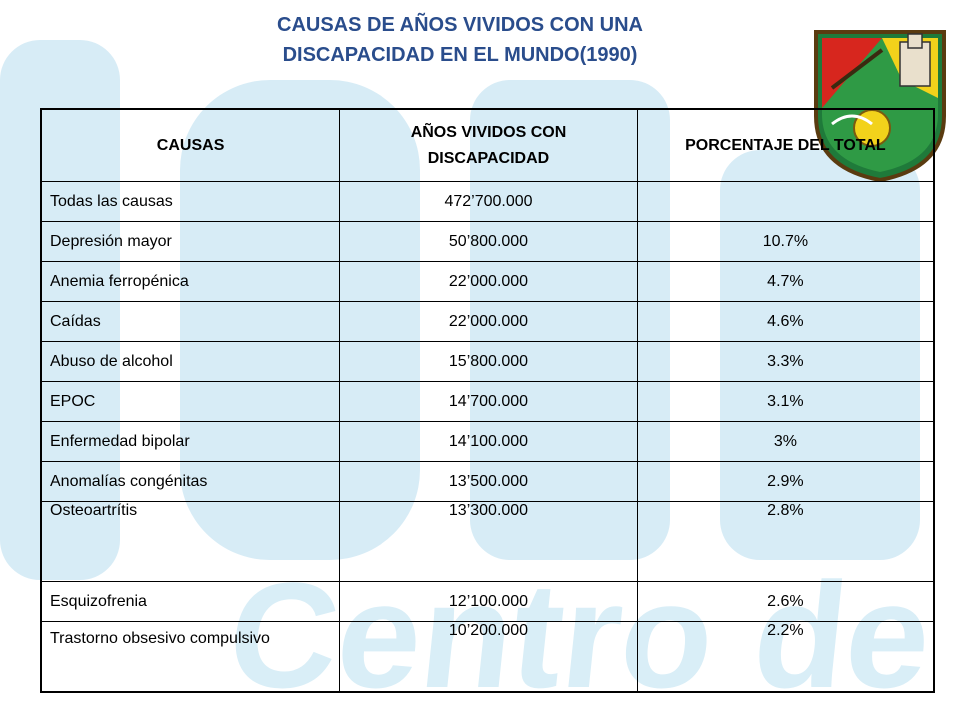  I want to click on table-row: Osteoartrítis 13’300.000 2.8%, so click(487, 541).